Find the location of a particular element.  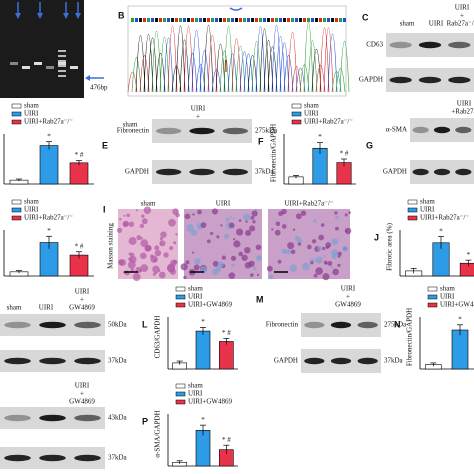

legend-label: UIRI+Rab27a⁻/⁻ is located at coordinates (328, 122).